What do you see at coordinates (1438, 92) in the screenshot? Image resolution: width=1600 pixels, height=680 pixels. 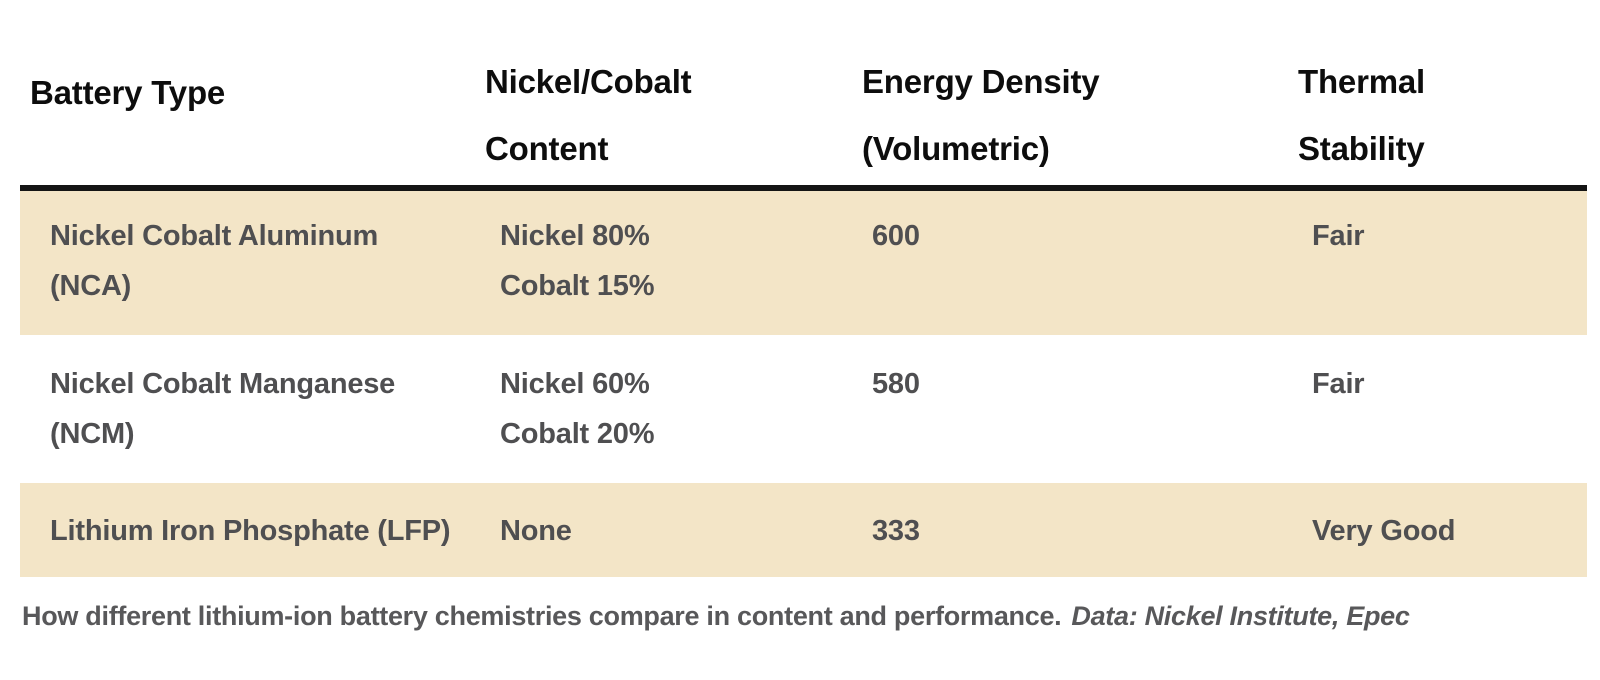 I see `column-header-thermal-stability: Thermal Stability` at bounding box center [1438, 92].